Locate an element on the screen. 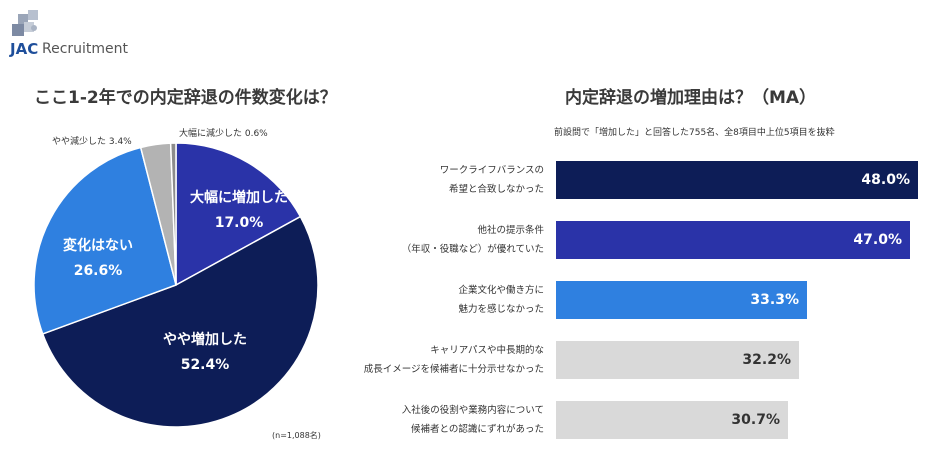  bar-chart-subtitle: 前設問で「増加した」と回答した755名、全8項目中上位5項目を抜粋 is located at coordinates (694, 133).